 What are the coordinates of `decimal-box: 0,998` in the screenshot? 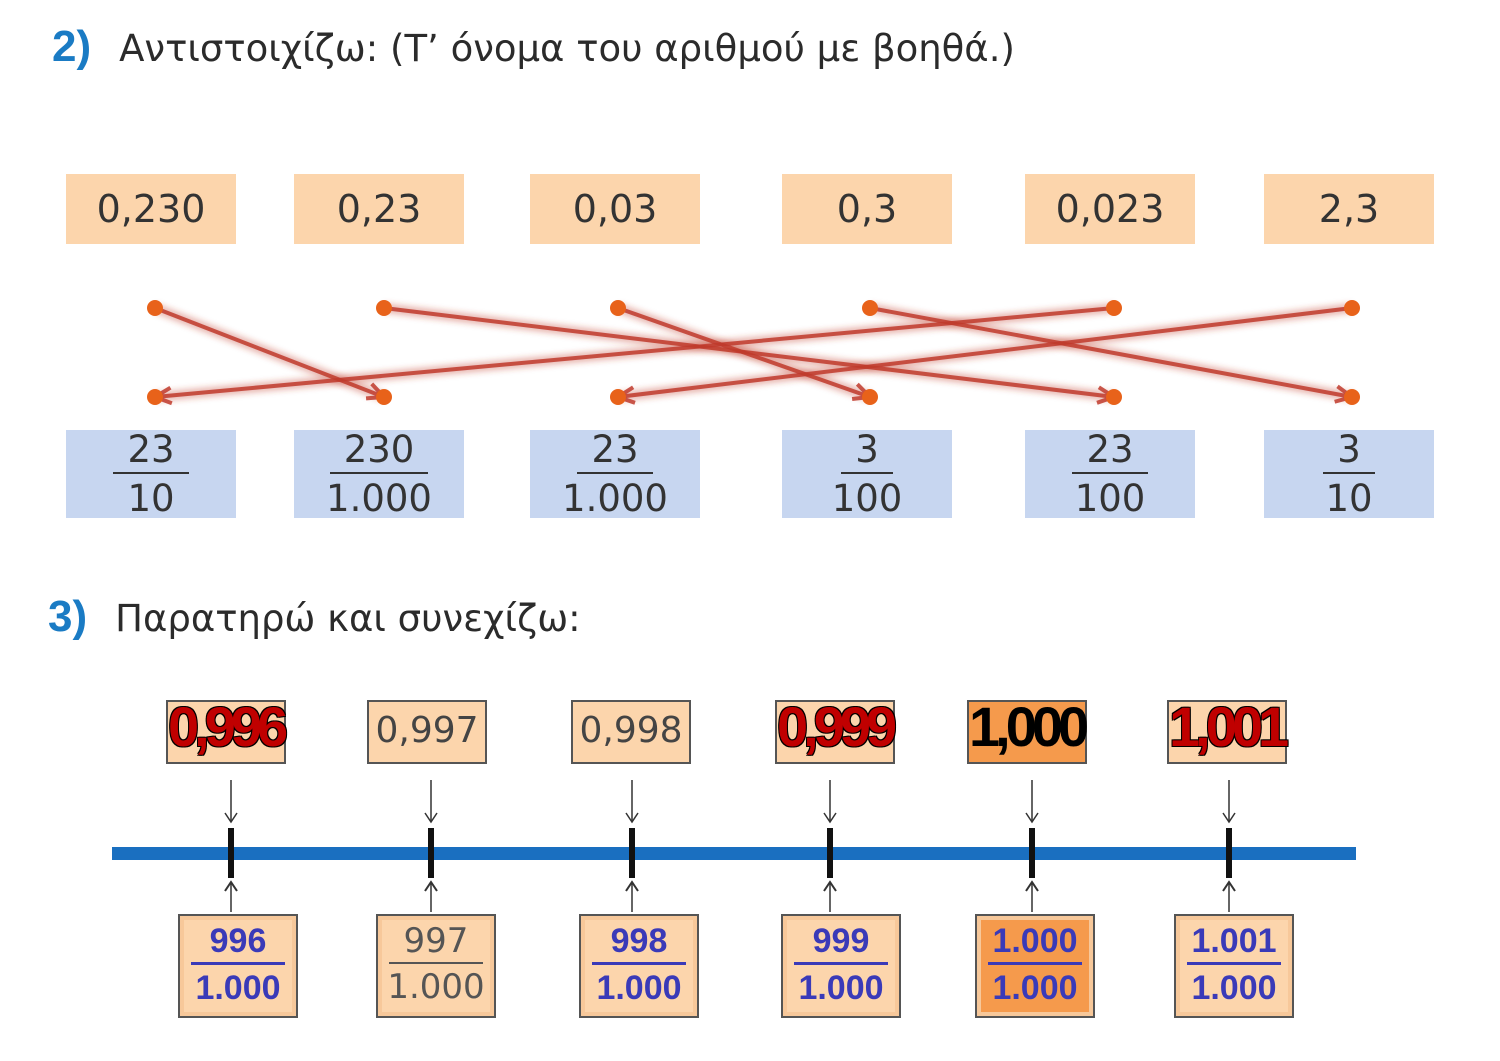 It's located at (631, 732).